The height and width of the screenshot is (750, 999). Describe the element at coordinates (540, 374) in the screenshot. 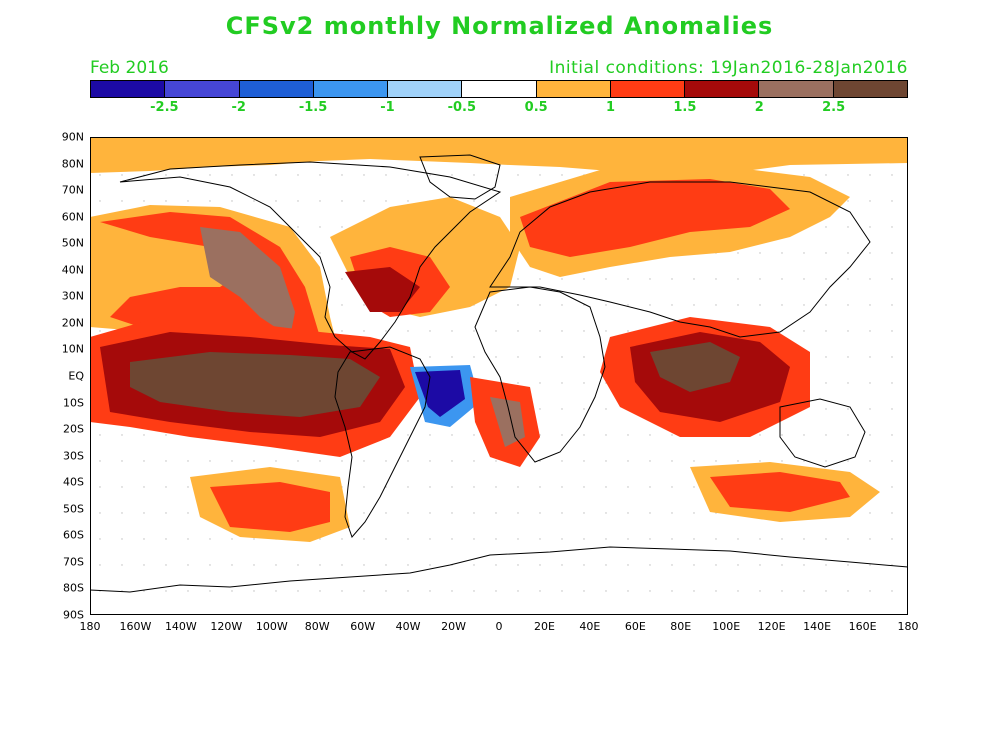

I see `africa-coast` at that location.